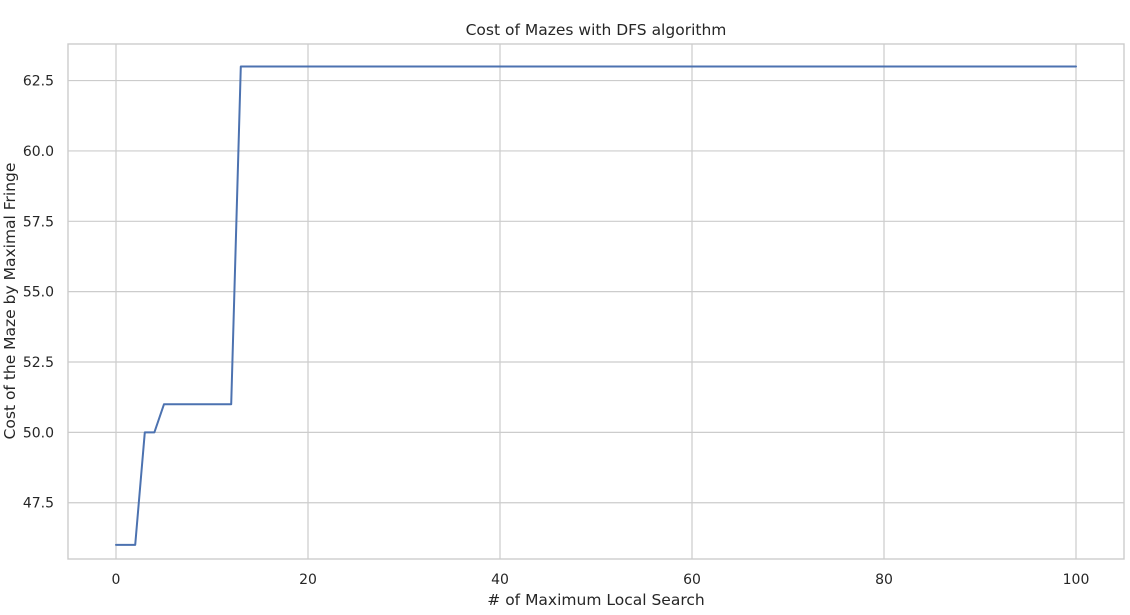 The image size is (1130, 615). What do you see at coordinates (308, 580) in the screenshot?
I see `x-tick-label: 20` at bounding box center [308, 580].